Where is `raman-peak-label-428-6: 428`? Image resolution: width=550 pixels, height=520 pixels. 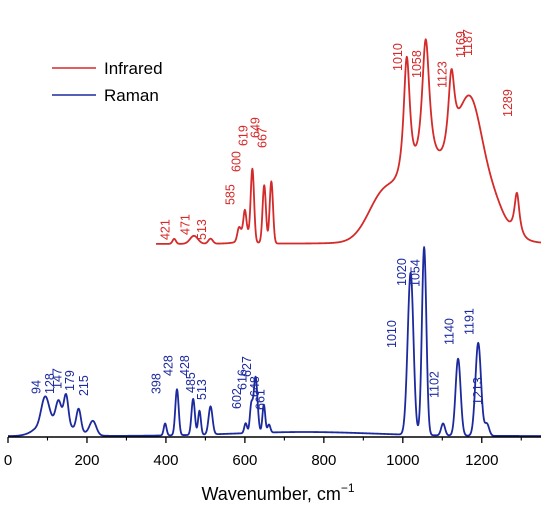 raman-peak-label-428-6: 428 is located at coordinates (168, 365).